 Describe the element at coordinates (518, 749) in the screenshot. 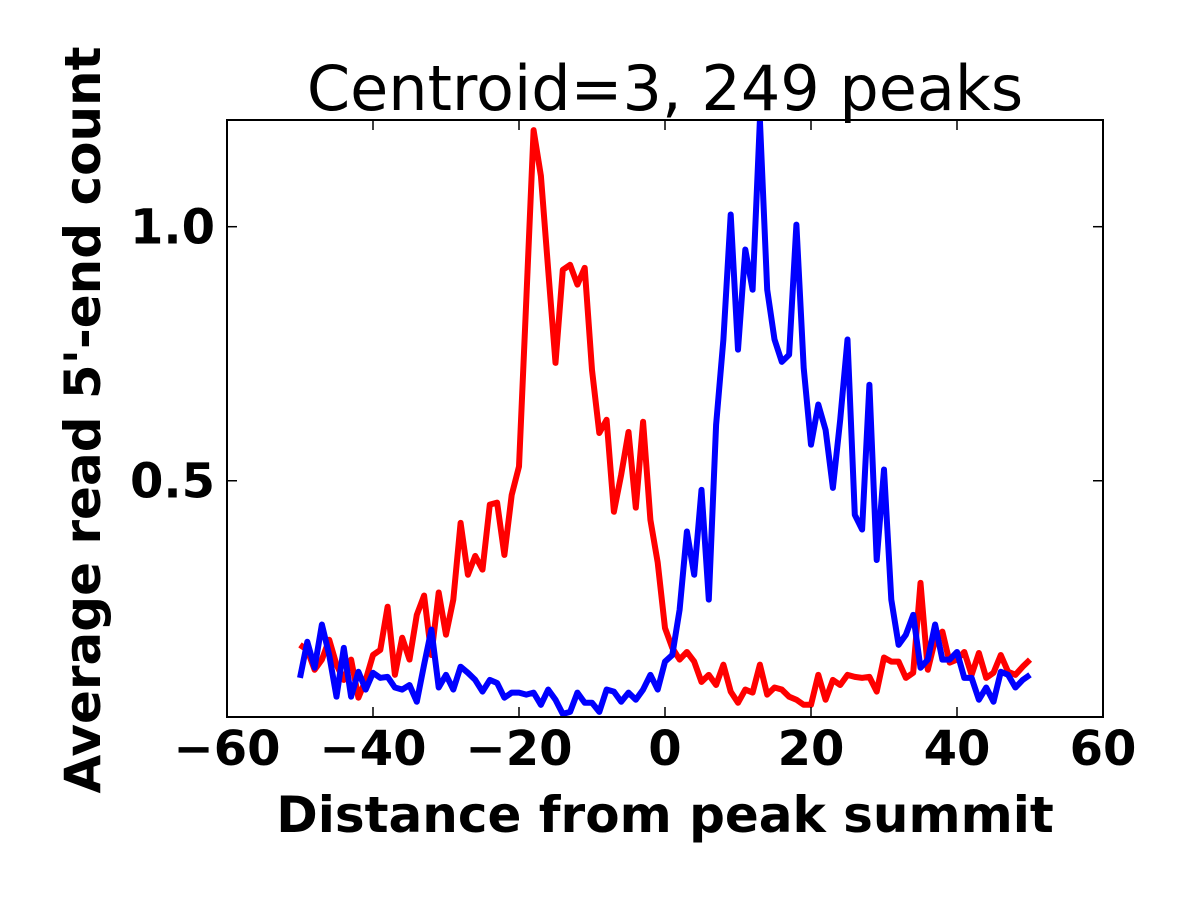

I see `x-tick-label: −20` at that location.